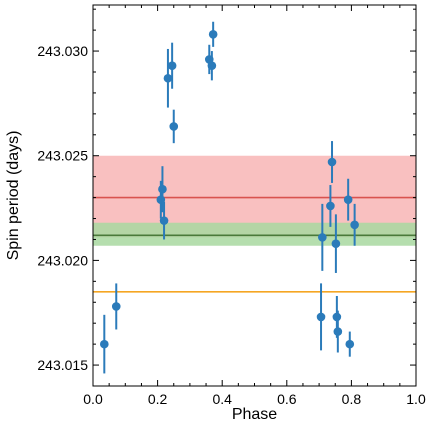 The height and width of the screenshot is (429, 429). I want to click on x-tick-label-3: 0.6, so click(287, 399).